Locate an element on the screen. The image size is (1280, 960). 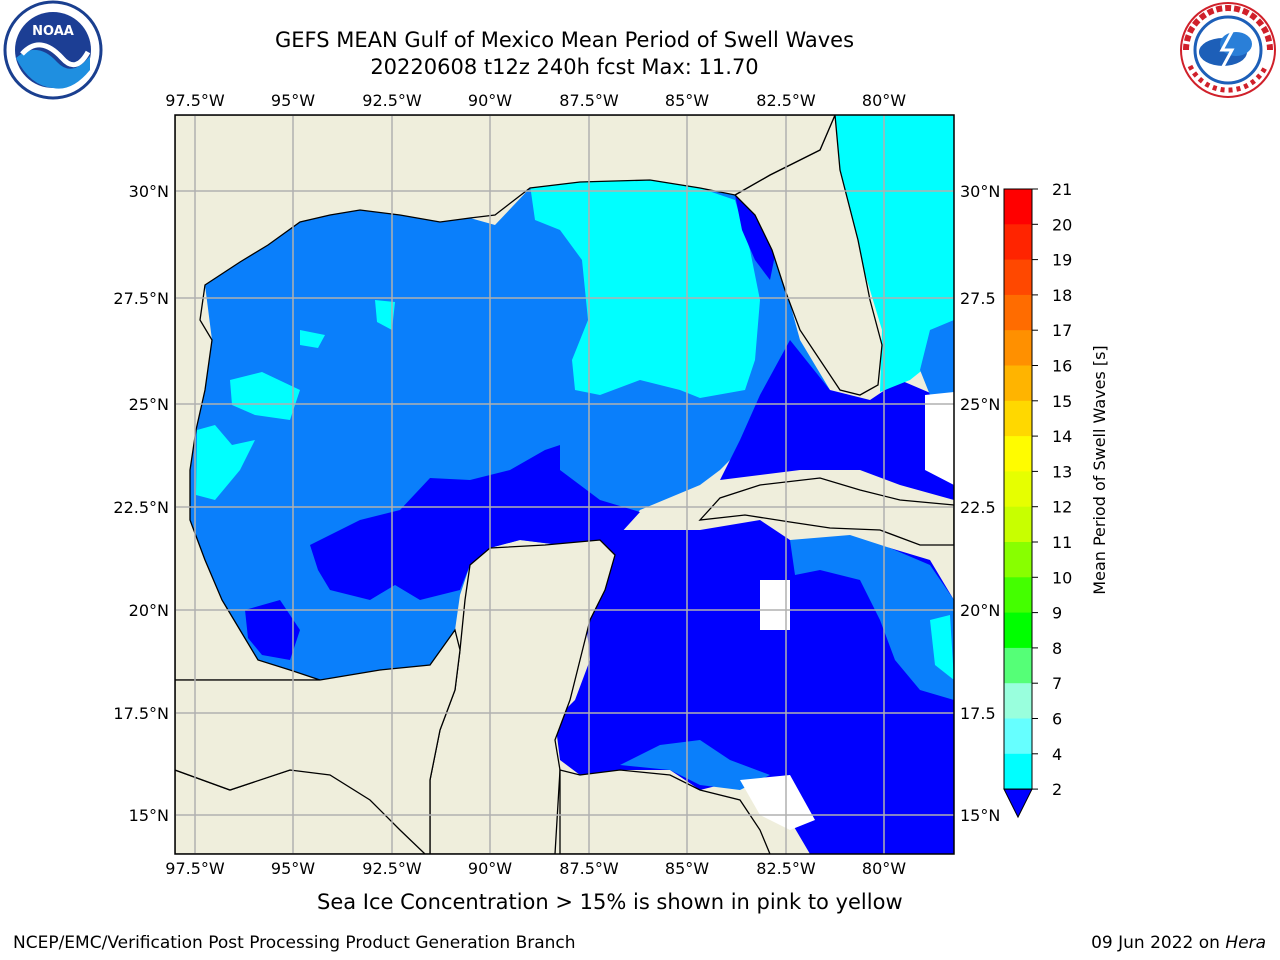
caribbean-swell-0-2s is located at coordinates (754, 687).